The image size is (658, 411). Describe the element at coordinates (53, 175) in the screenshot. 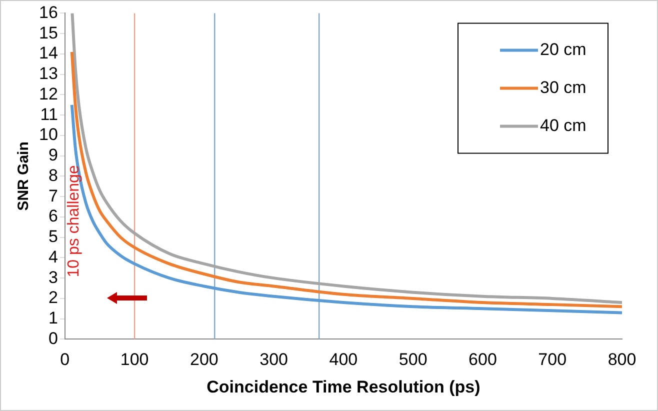

I see `y-tick-label: 8` at that location.